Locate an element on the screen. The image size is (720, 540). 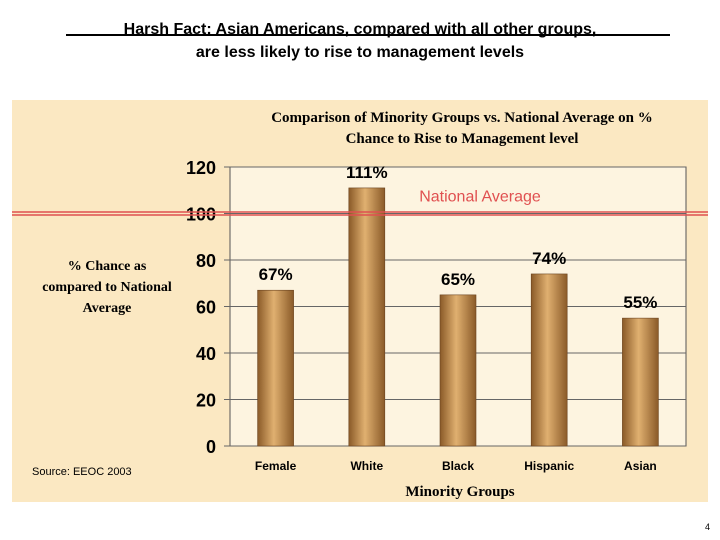
data-label: 74% is located at coordinates (549, 258).